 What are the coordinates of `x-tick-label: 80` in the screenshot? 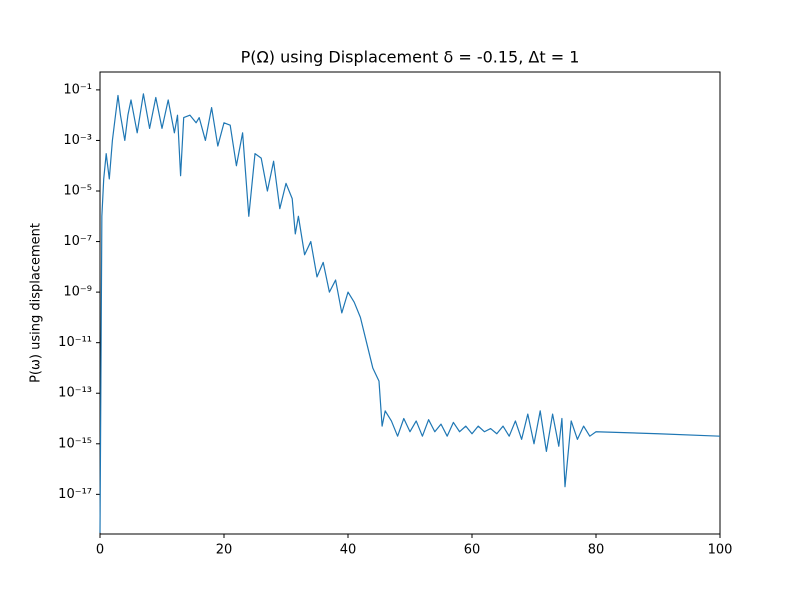 It's located at (596, 550).